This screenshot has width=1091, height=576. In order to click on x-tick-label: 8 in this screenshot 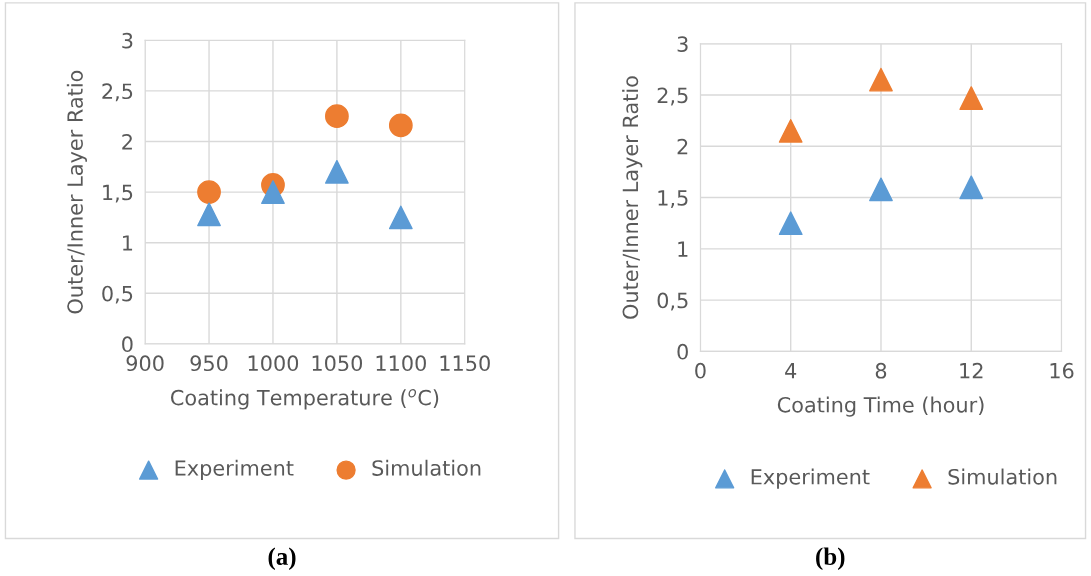, I will do `click(881, 370)`.